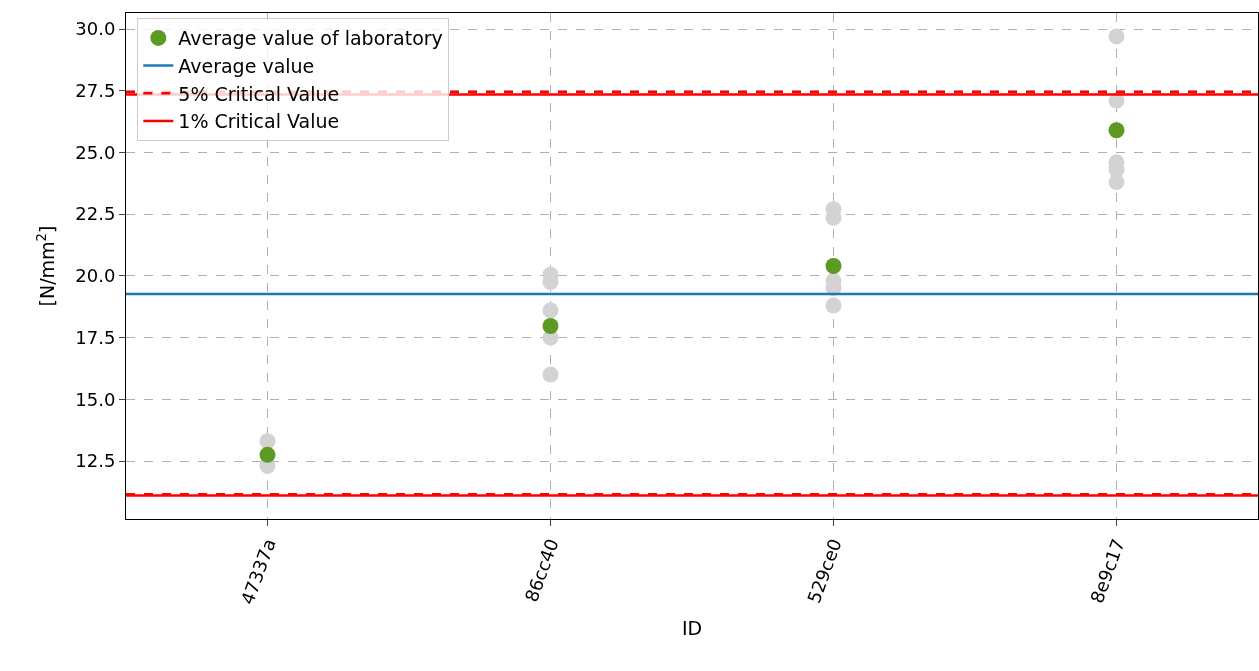 This screenshot has width=1259, height=671. What do you see at coordinates (95, 461) in the screenshot?
I see `y-tick-label: 12.5` at bounding box center [95, 461].